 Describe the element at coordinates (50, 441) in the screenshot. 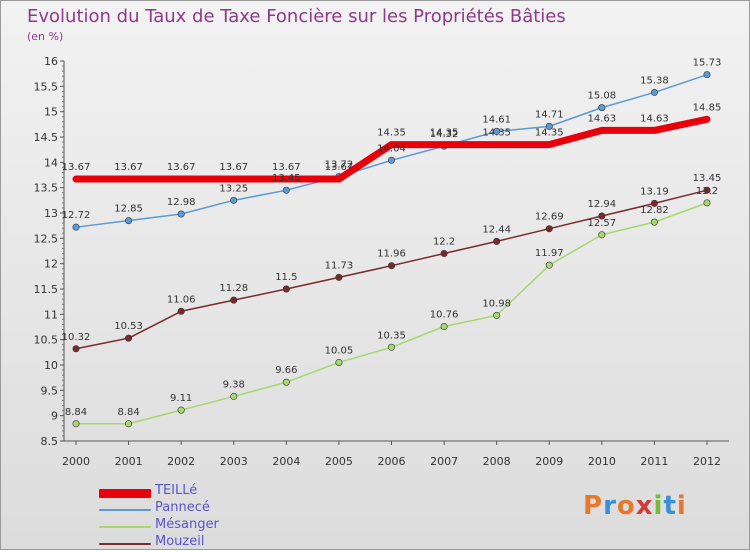

I see `y-tick-label: 8.5` at that location.